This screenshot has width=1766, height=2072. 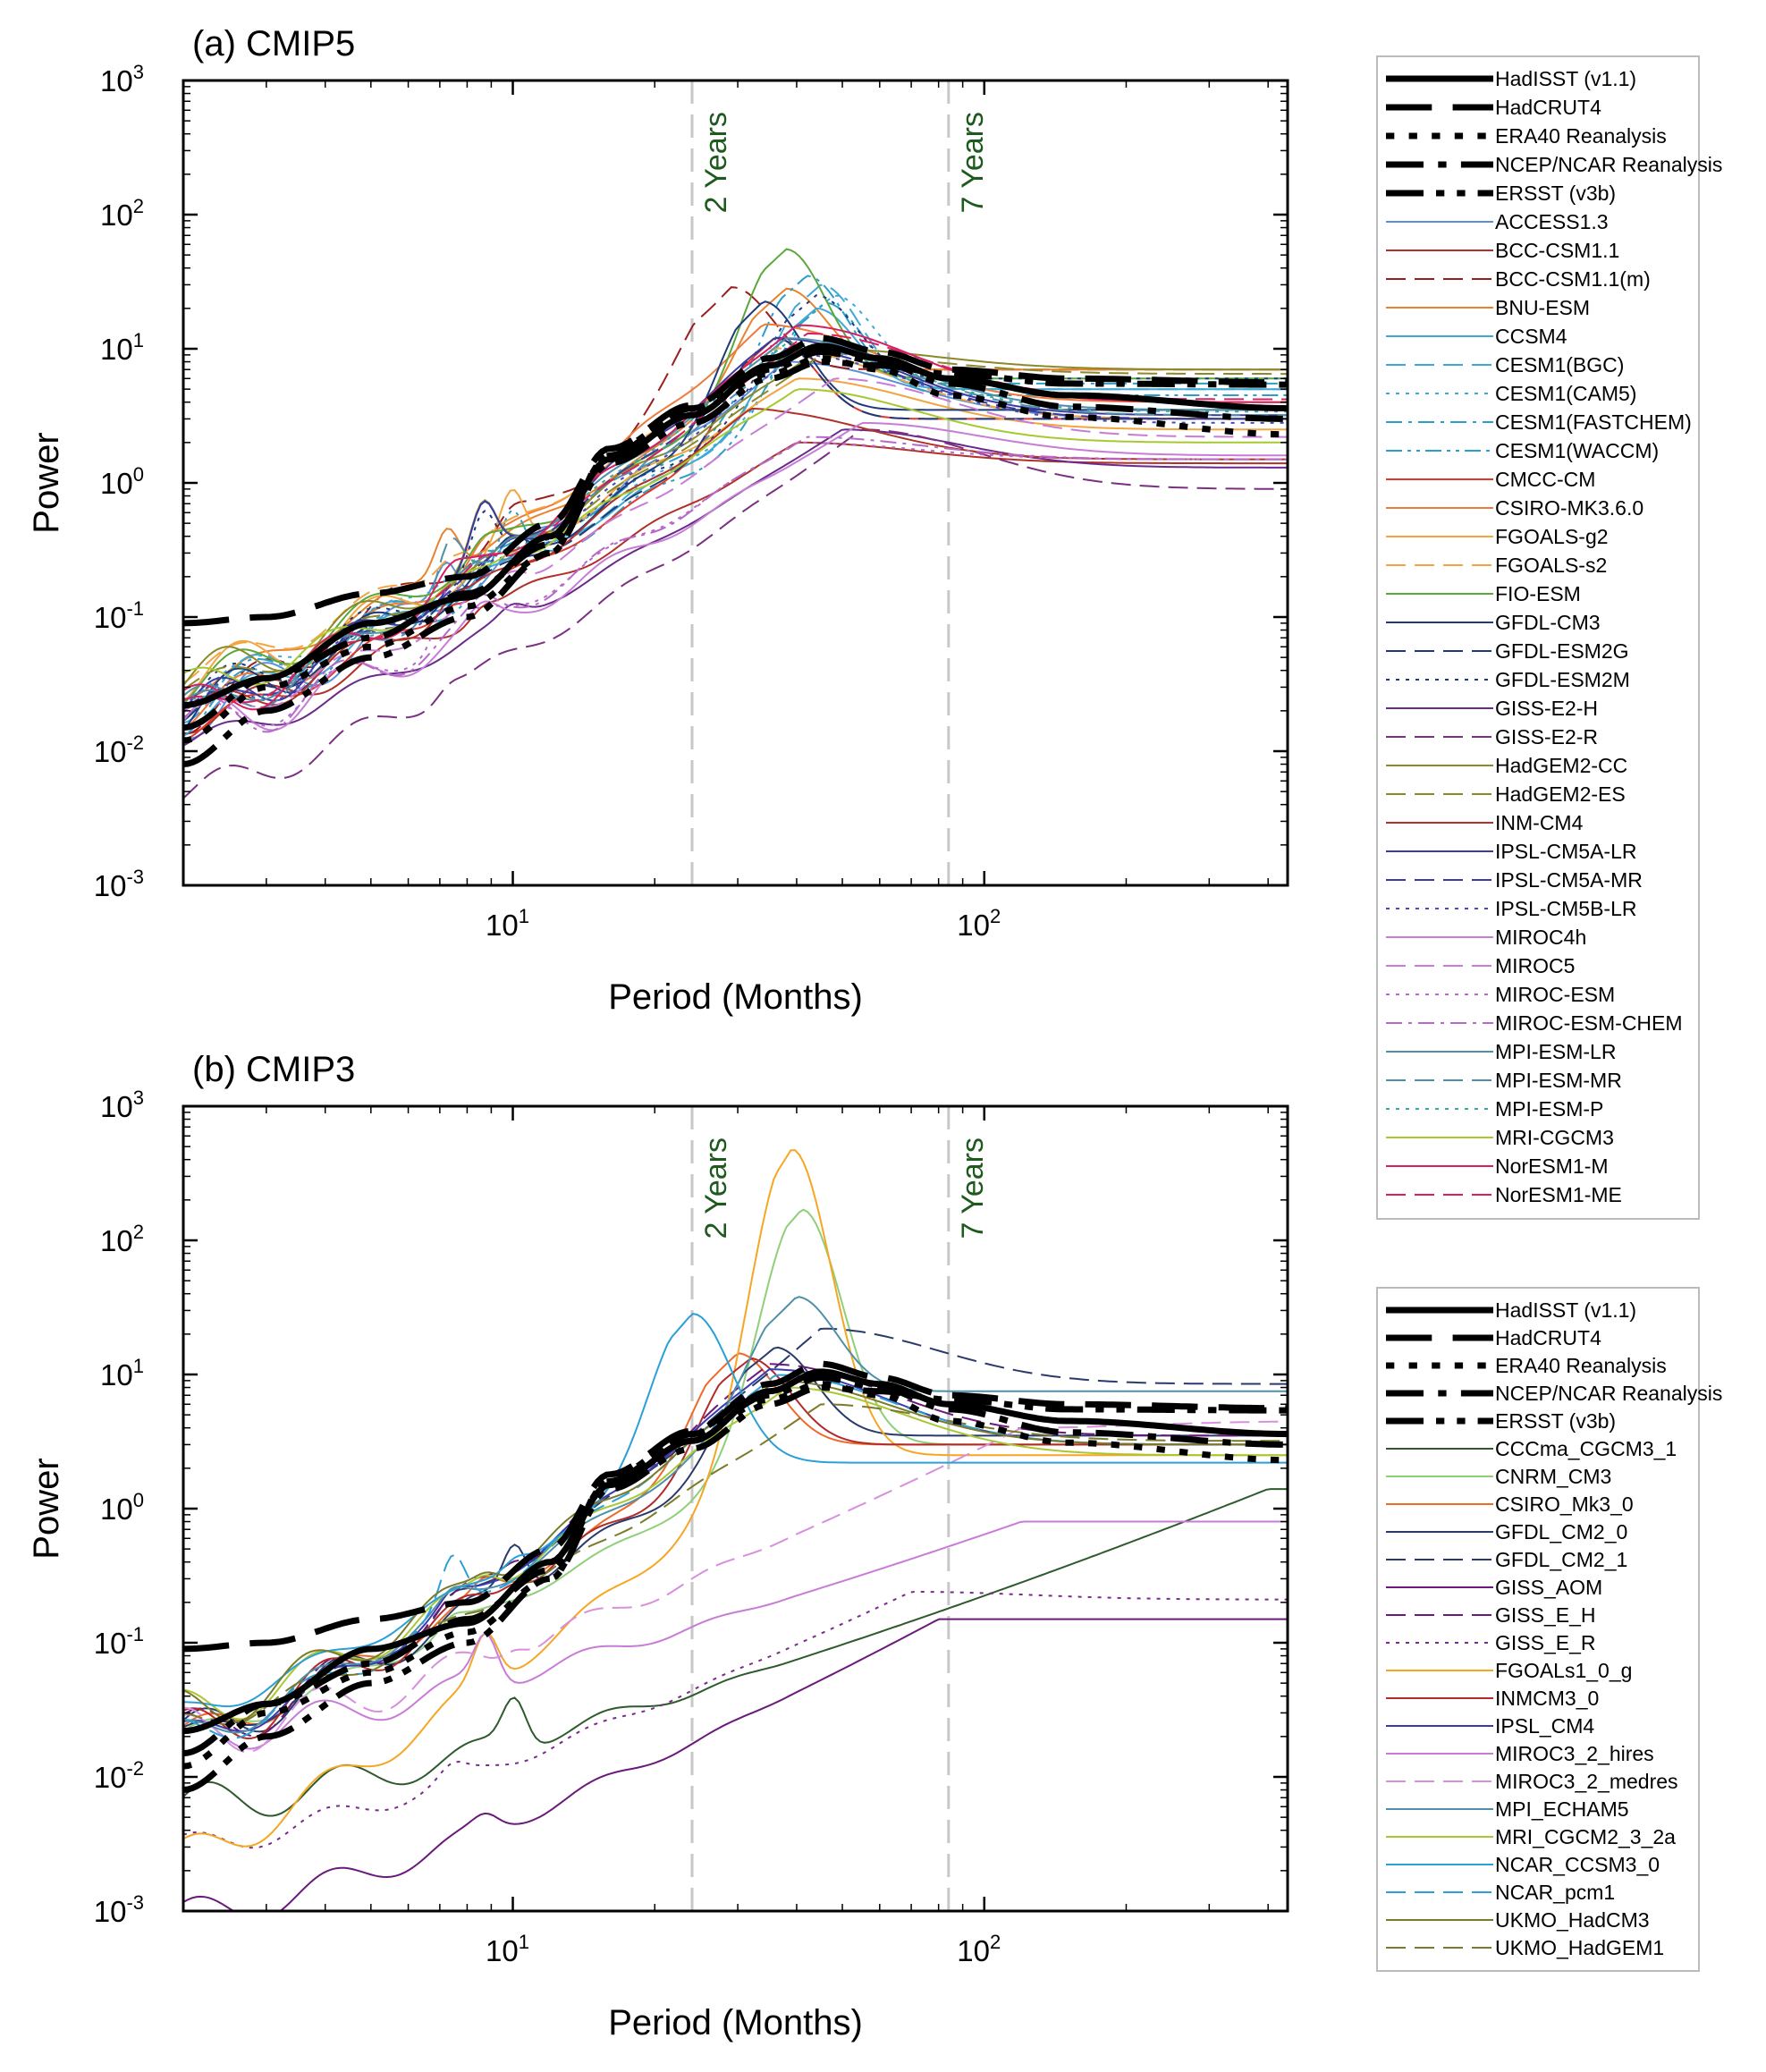 I want to click on legend-label: CCSM4, so click(x=1531, y=336).